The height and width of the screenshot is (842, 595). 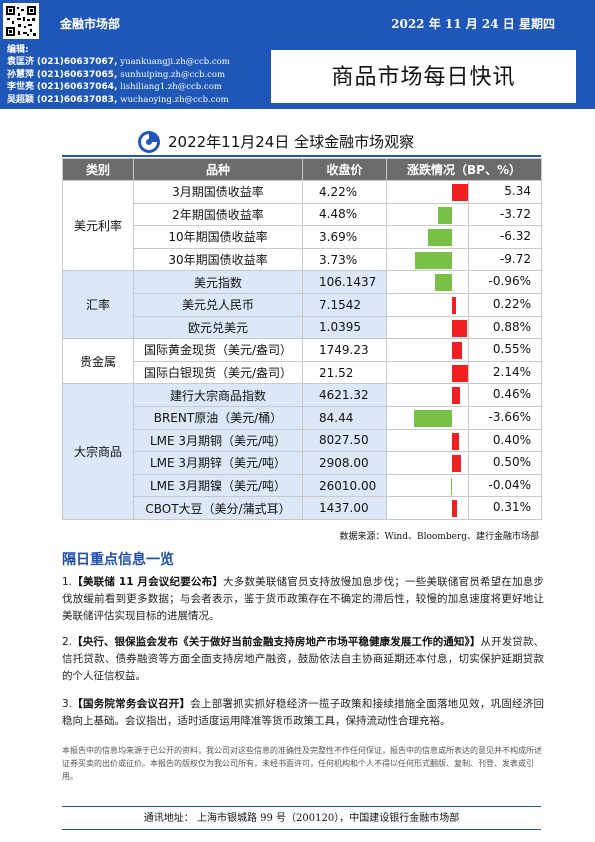 What do you see at coordinates (473, 24) in the screenshot?
I see `report-date: 2022 年 11 月 24 日 星期四` at bounding box center [473, 24].